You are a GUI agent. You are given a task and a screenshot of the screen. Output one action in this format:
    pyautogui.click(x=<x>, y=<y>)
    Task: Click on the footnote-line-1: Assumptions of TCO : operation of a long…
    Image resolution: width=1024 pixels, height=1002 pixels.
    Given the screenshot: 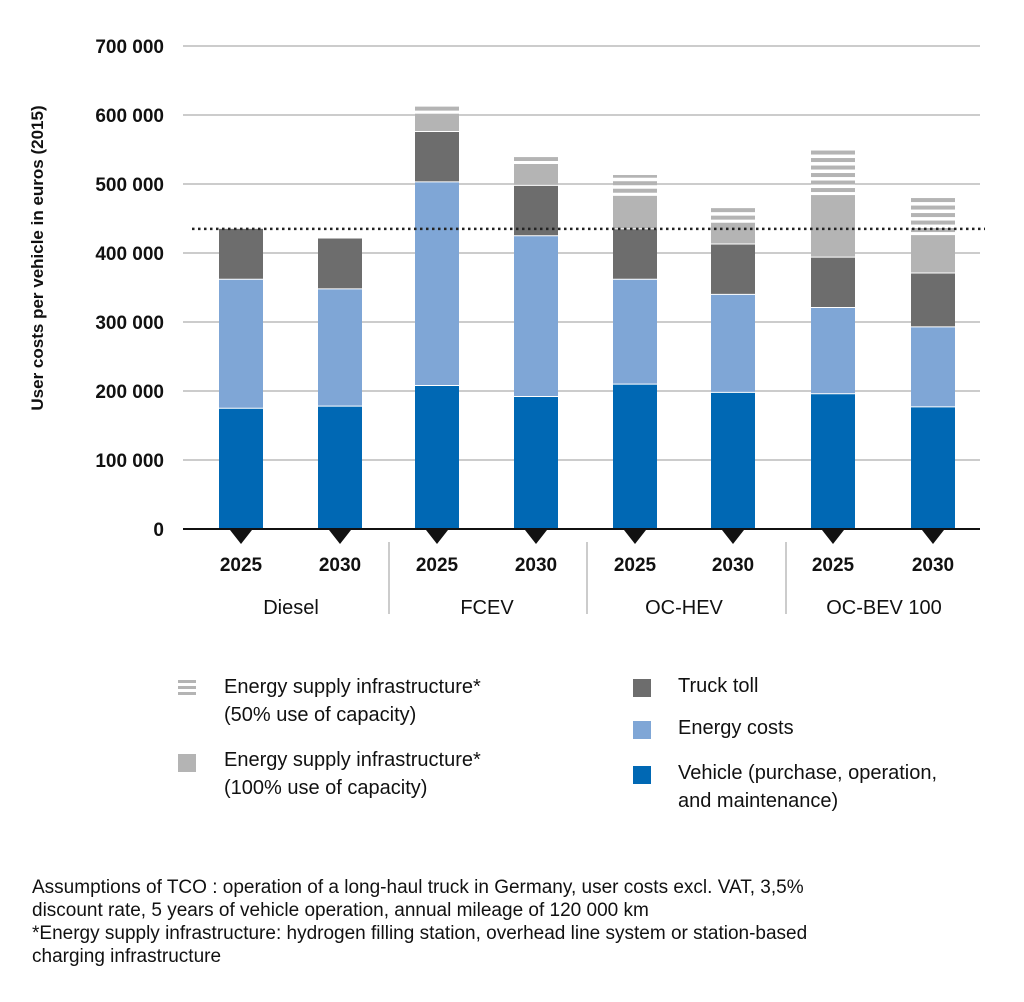 What is the action you would take?
    pyautogui.click(x=418, y=887)
    